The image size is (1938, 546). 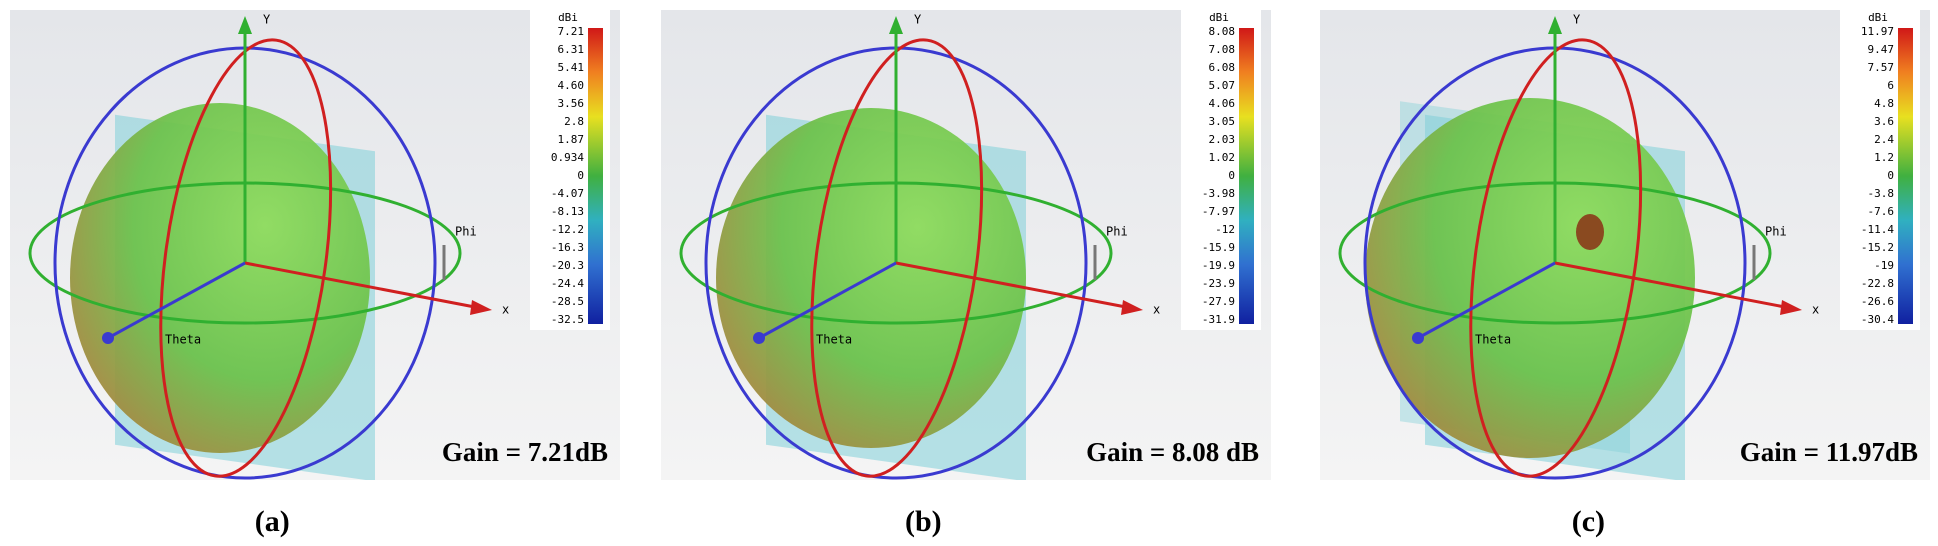 What do you see at coordinates (1877, 283) in the screenshot?
I see `colorbar-label: -22.8` at bounding box center [1877, 283].